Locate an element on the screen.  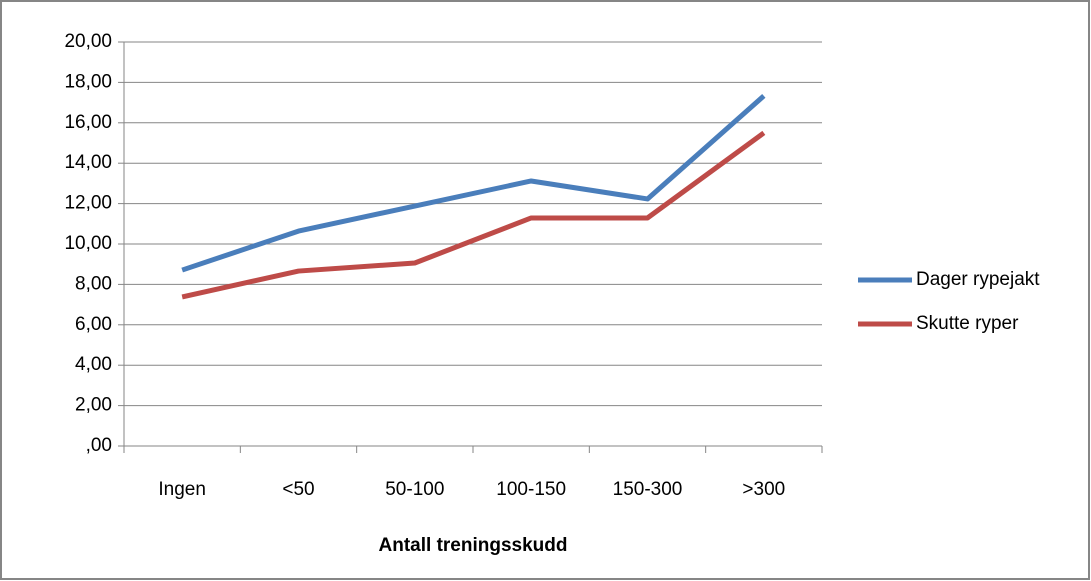
y-tick-label: 4,00 is located at coordinates (93, 364).